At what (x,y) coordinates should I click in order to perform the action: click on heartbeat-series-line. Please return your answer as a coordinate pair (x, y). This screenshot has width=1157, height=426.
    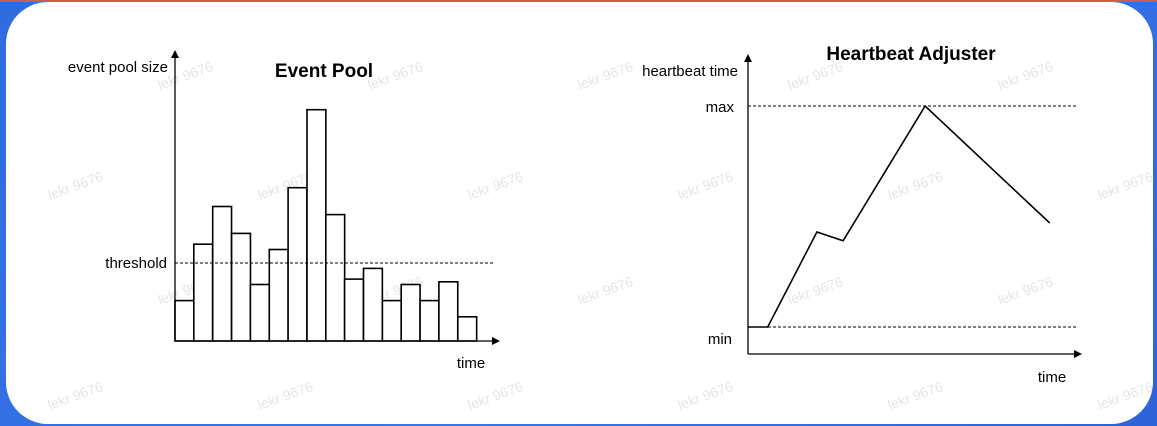
    Looking at the image, I should click on (899, 216).